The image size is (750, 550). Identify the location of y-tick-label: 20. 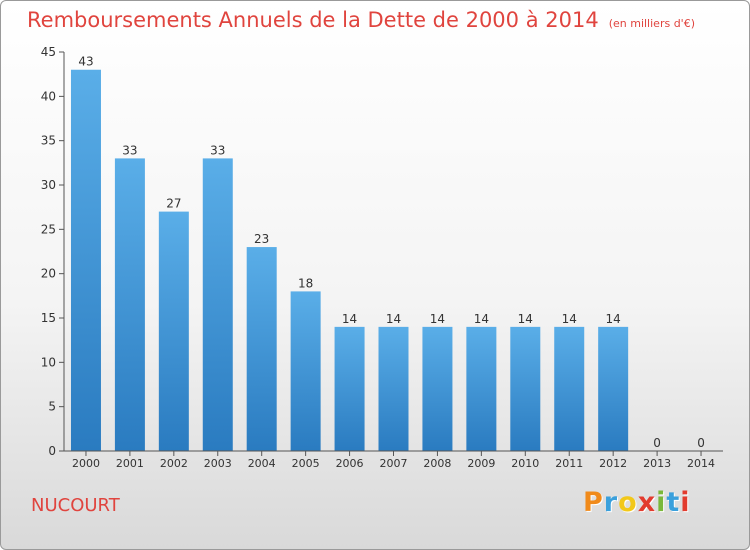
(48, 274).